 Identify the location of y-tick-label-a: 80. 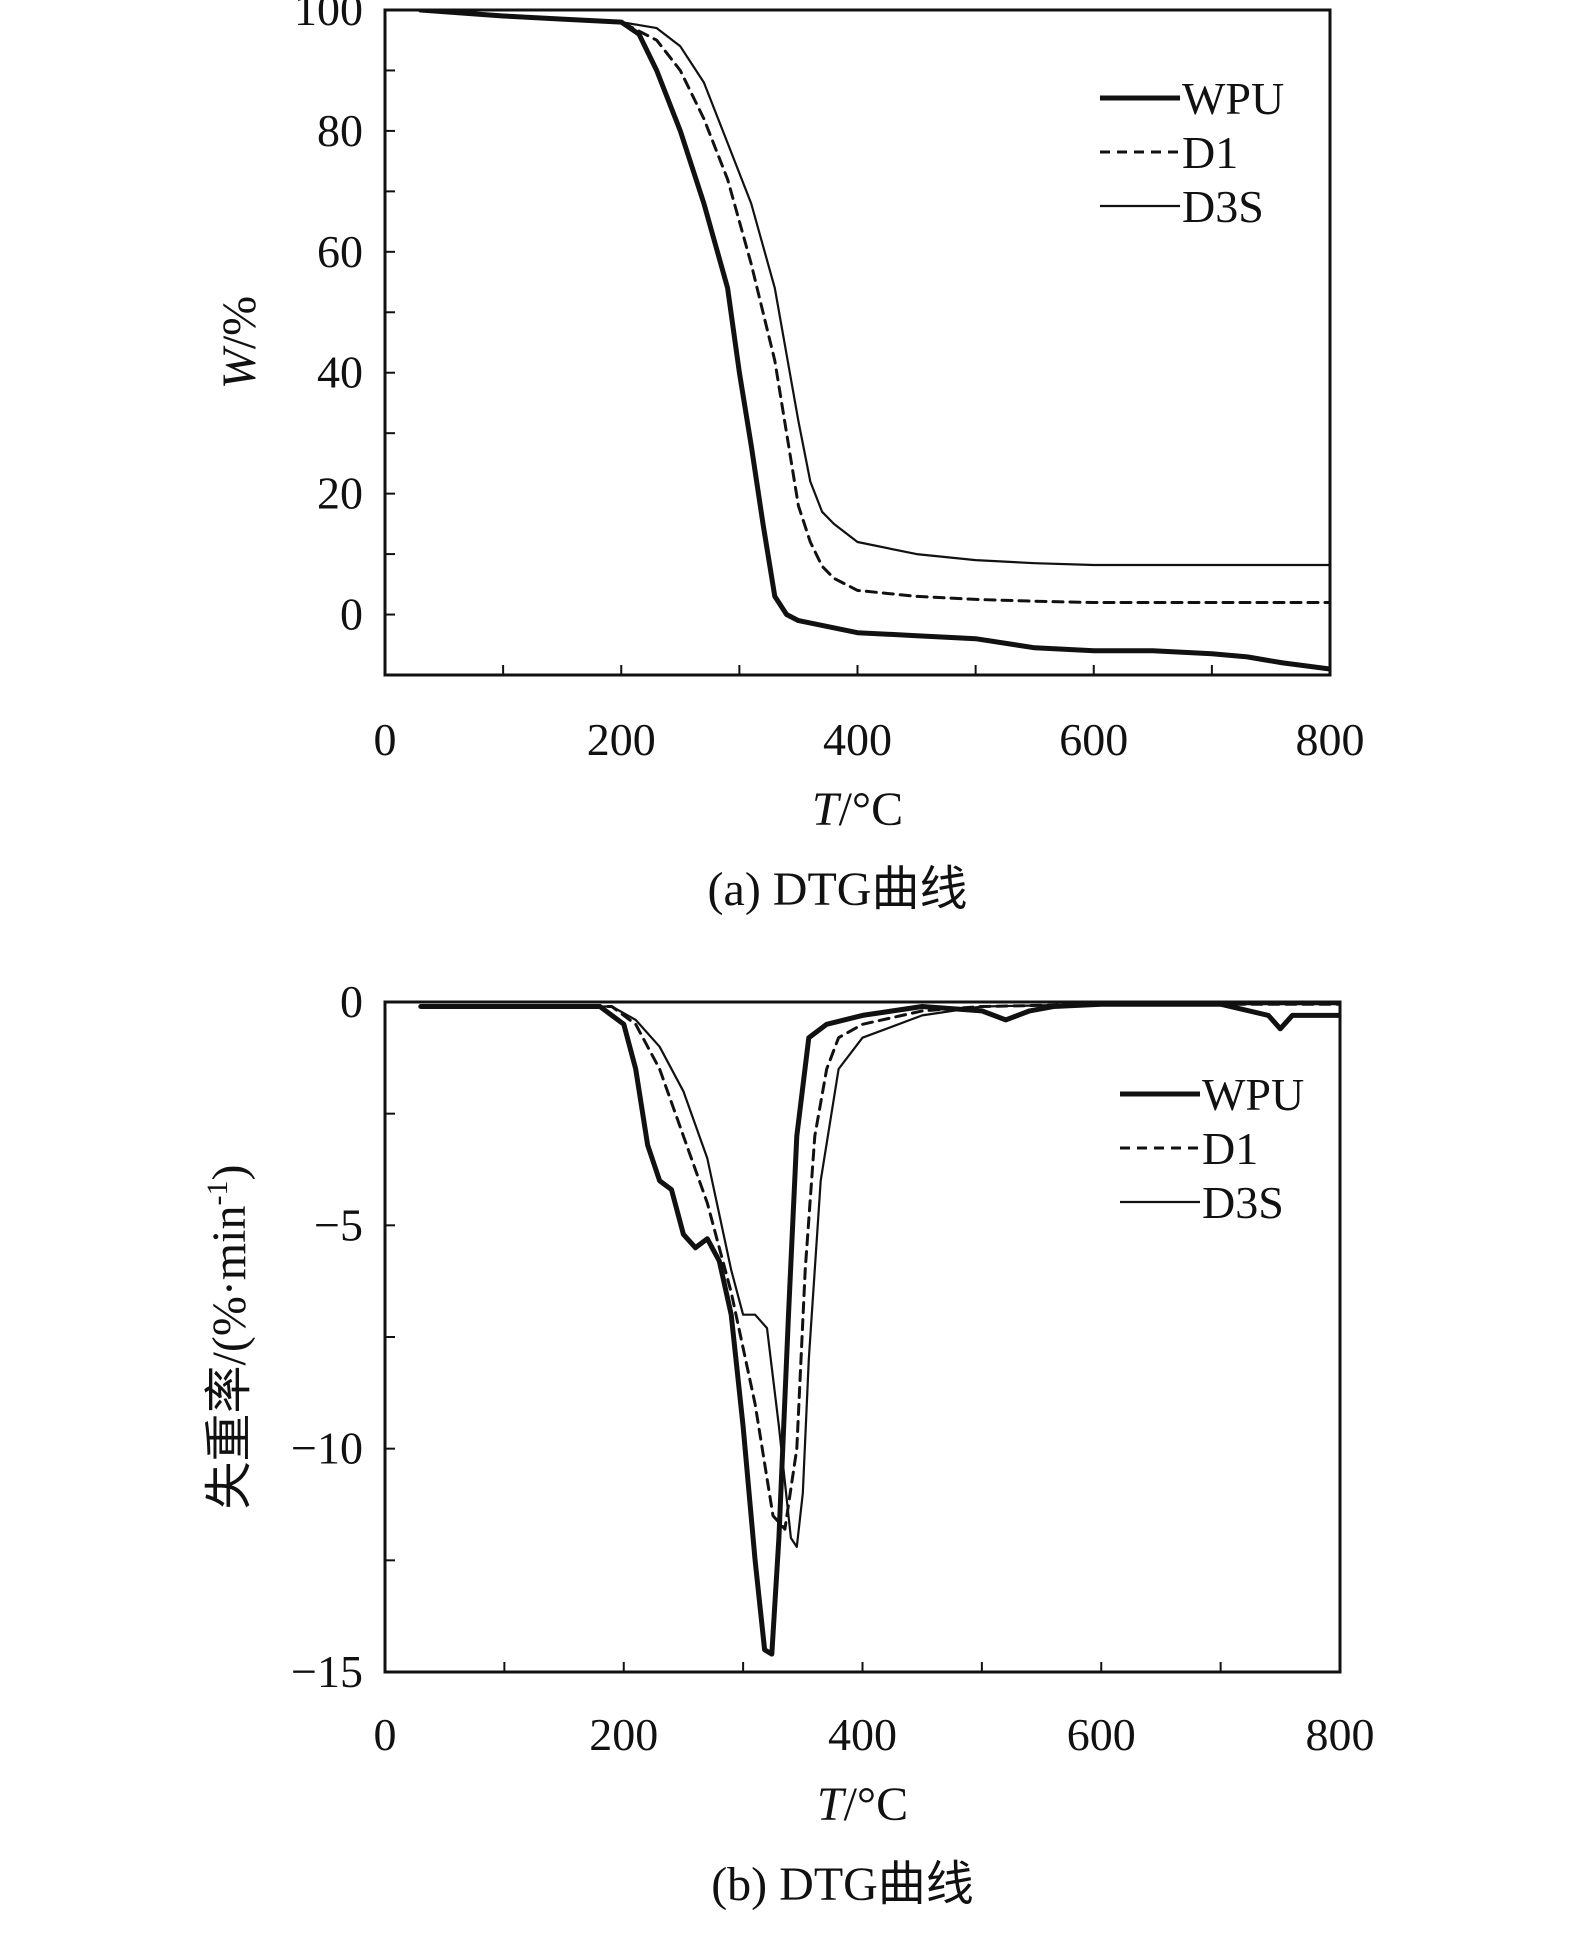
(340, 130).